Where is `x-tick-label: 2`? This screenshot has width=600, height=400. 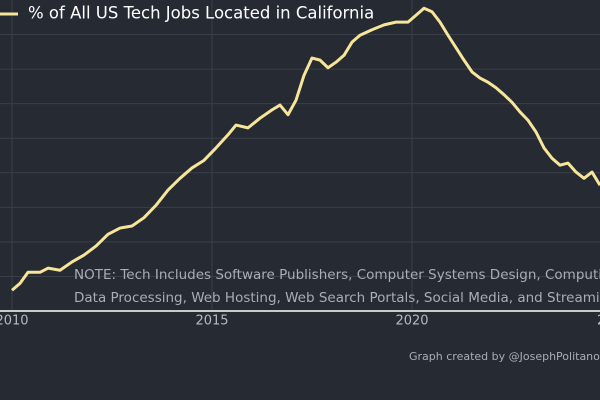 x-tick-label: 2 is located at coordinates (598, 321).